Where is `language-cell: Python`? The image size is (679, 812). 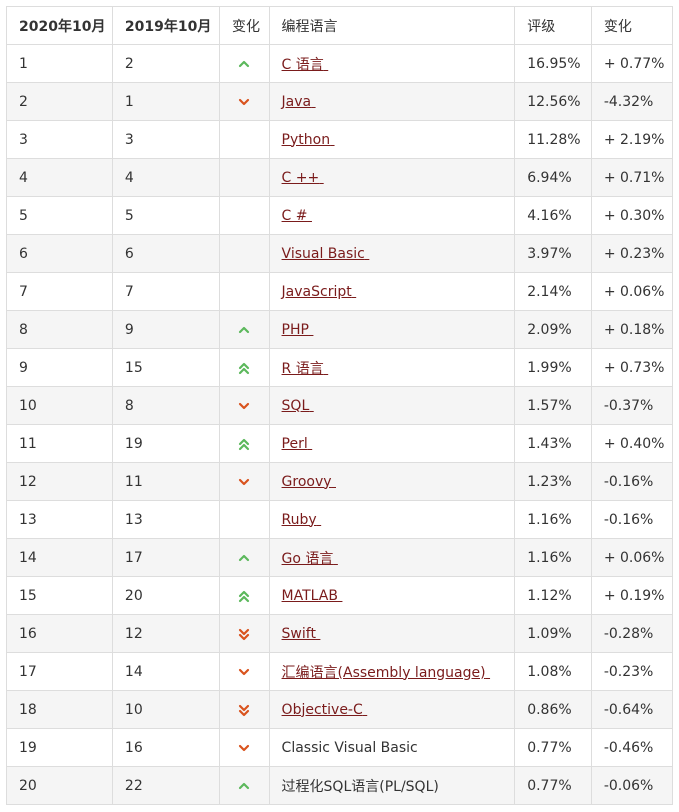 language-cell: Python is located at coordinates (392, 139).